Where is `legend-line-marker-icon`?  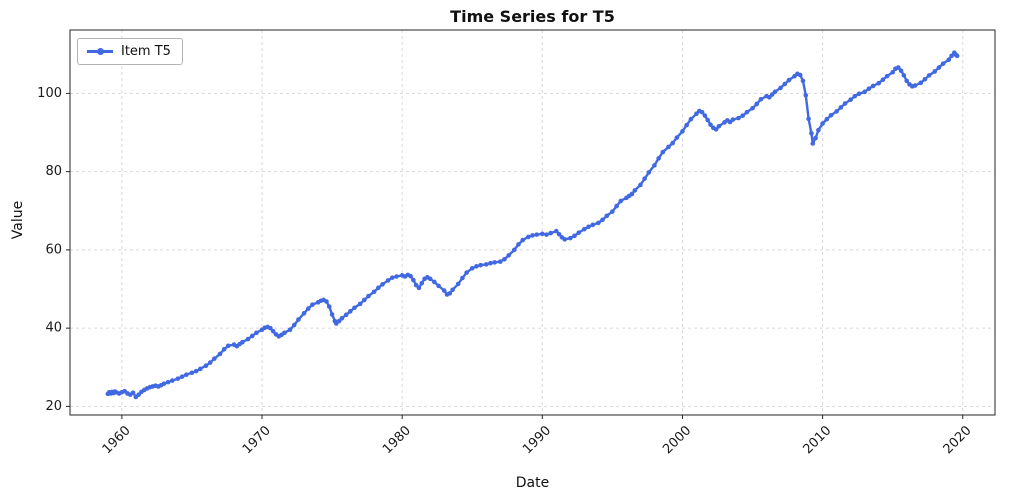 legend-line-marker-icon is located at coordinates (100, 51).